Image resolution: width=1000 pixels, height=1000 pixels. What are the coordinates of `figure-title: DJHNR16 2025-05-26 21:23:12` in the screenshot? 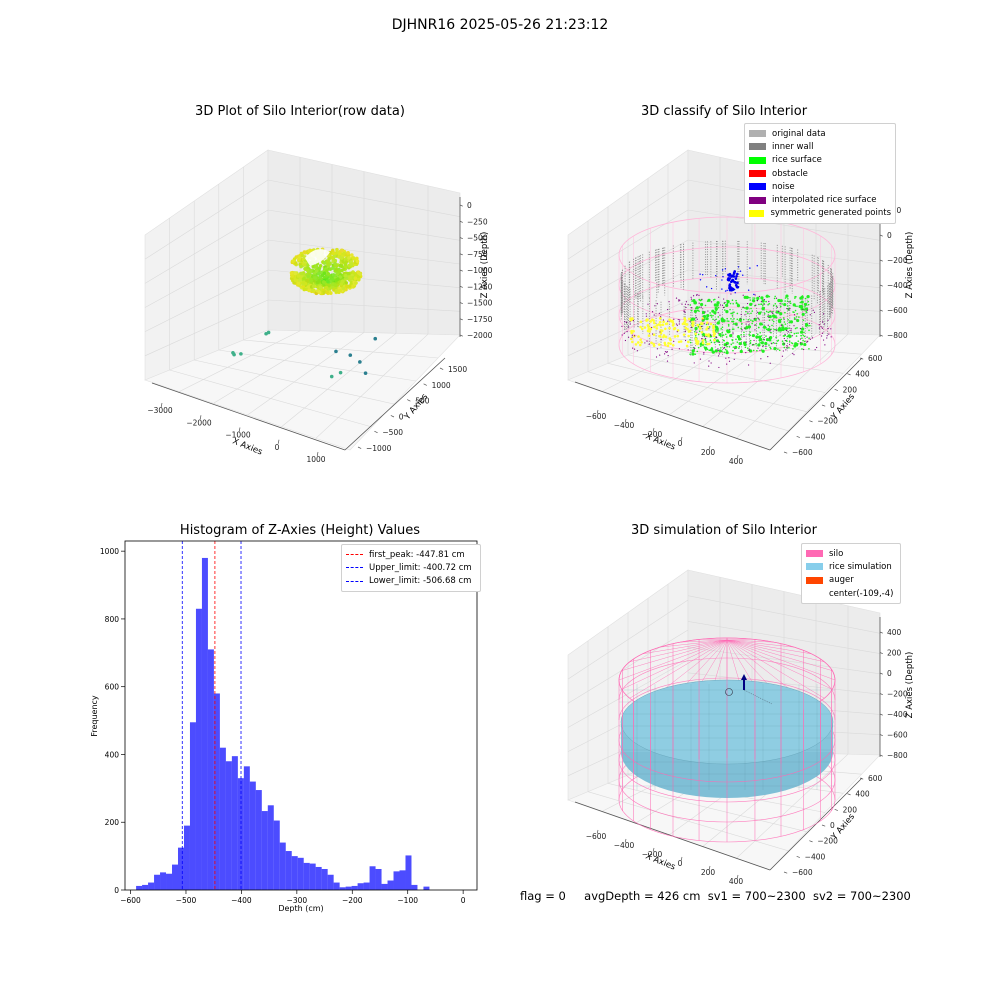 It's located at (500, 25).